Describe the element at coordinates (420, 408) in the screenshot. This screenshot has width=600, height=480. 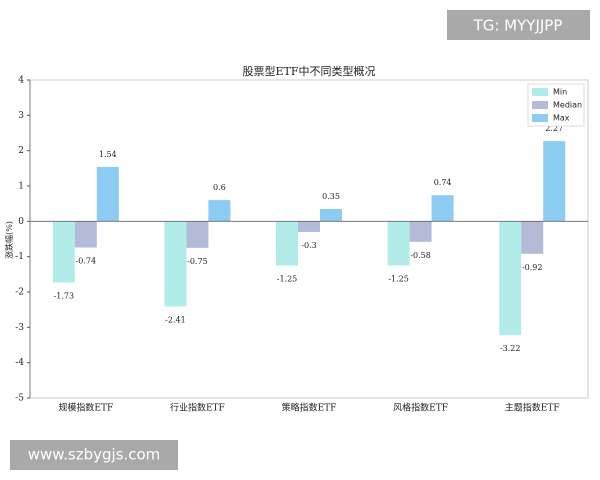
I see `x-tick-label: 风格指数ETF` at that location.